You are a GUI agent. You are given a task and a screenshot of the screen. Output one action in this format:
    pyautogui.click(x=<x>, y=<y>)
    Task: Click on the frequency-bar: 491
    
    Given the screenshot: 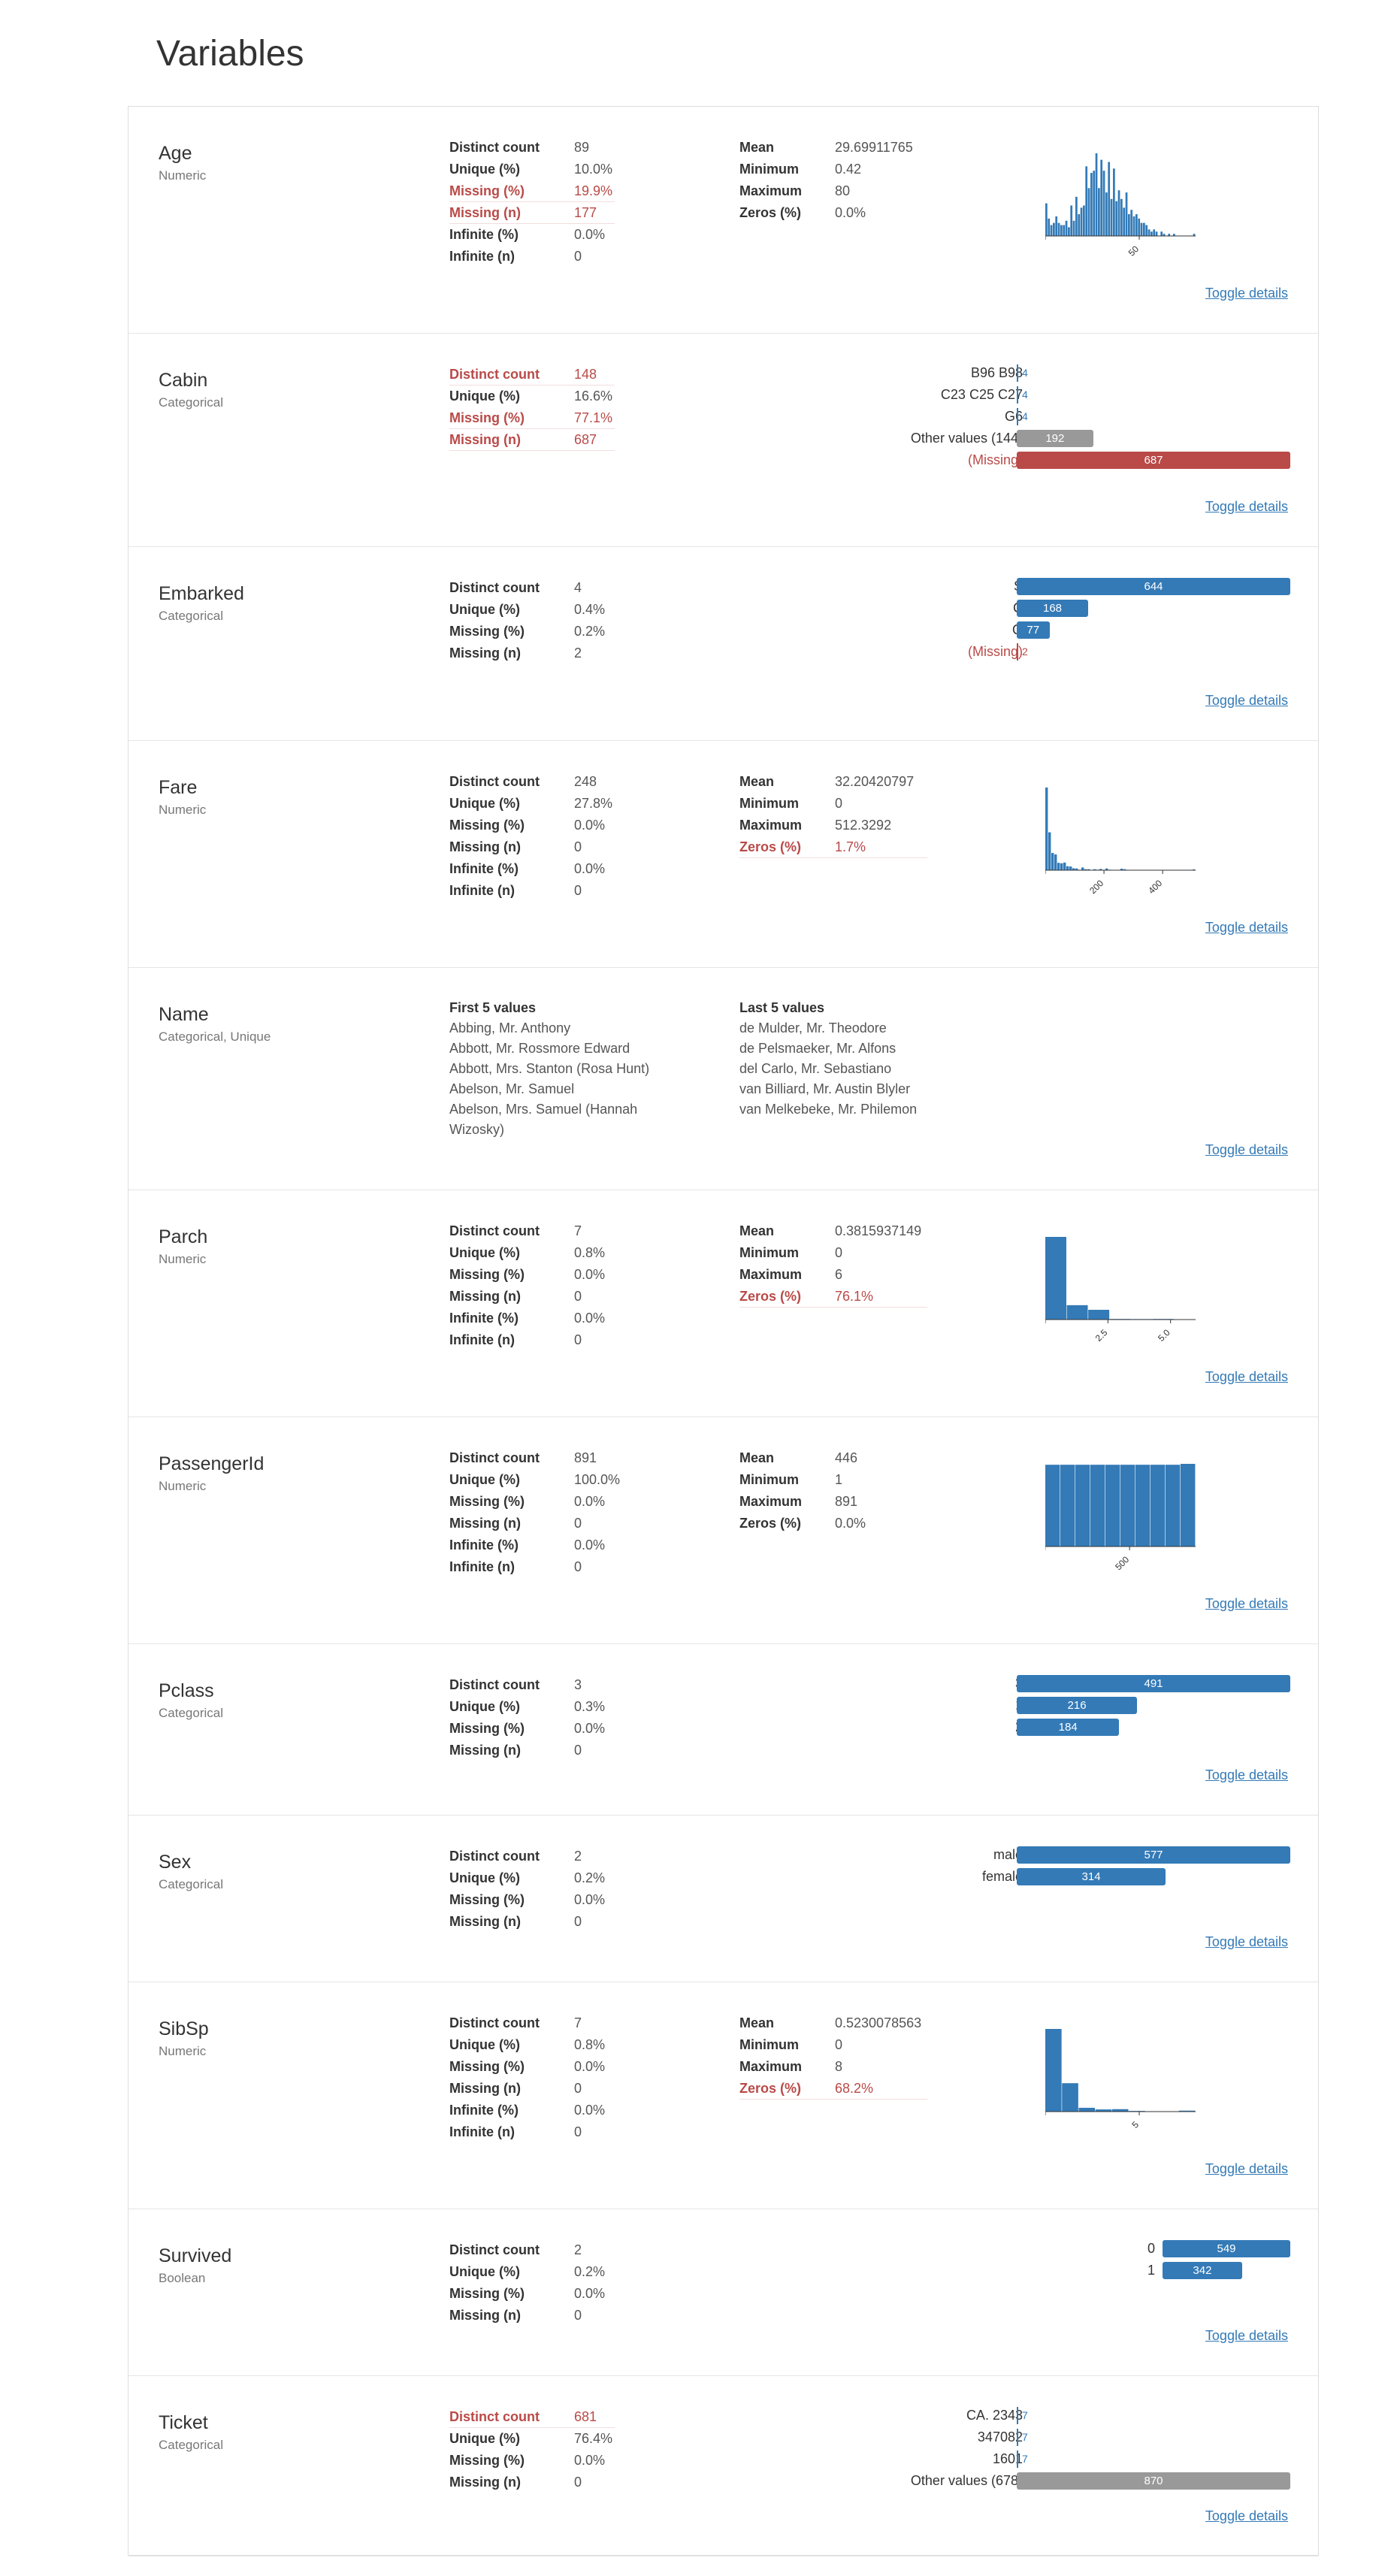 What is the action you would take?
    pyautogui.click(x=1153, y=1683)
    